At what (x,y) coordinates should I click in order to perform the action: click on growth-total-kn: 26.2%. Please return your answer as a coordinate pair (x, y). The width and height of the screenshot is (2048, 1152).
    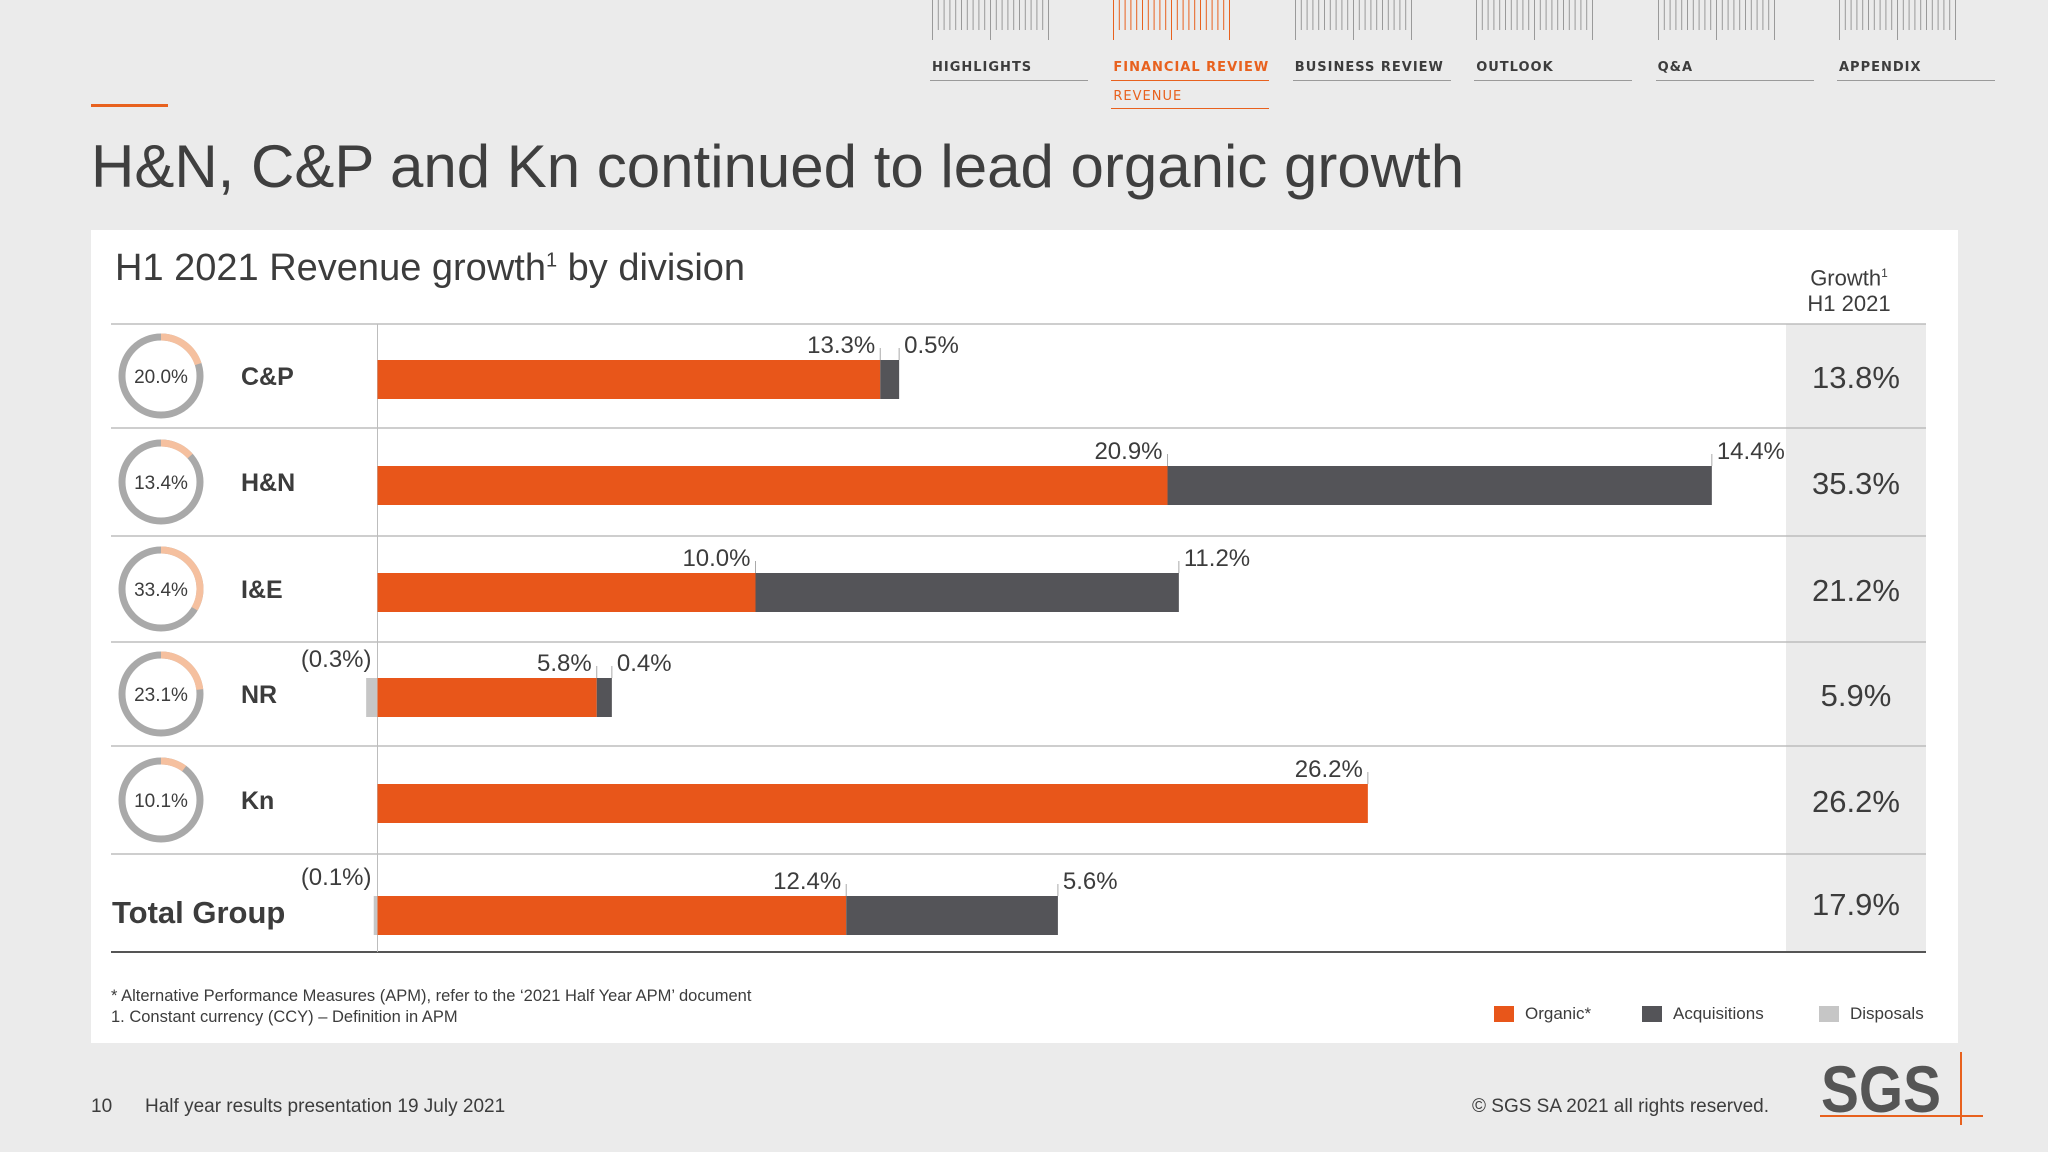
    Looking at the image, I should click on (1856, 801).